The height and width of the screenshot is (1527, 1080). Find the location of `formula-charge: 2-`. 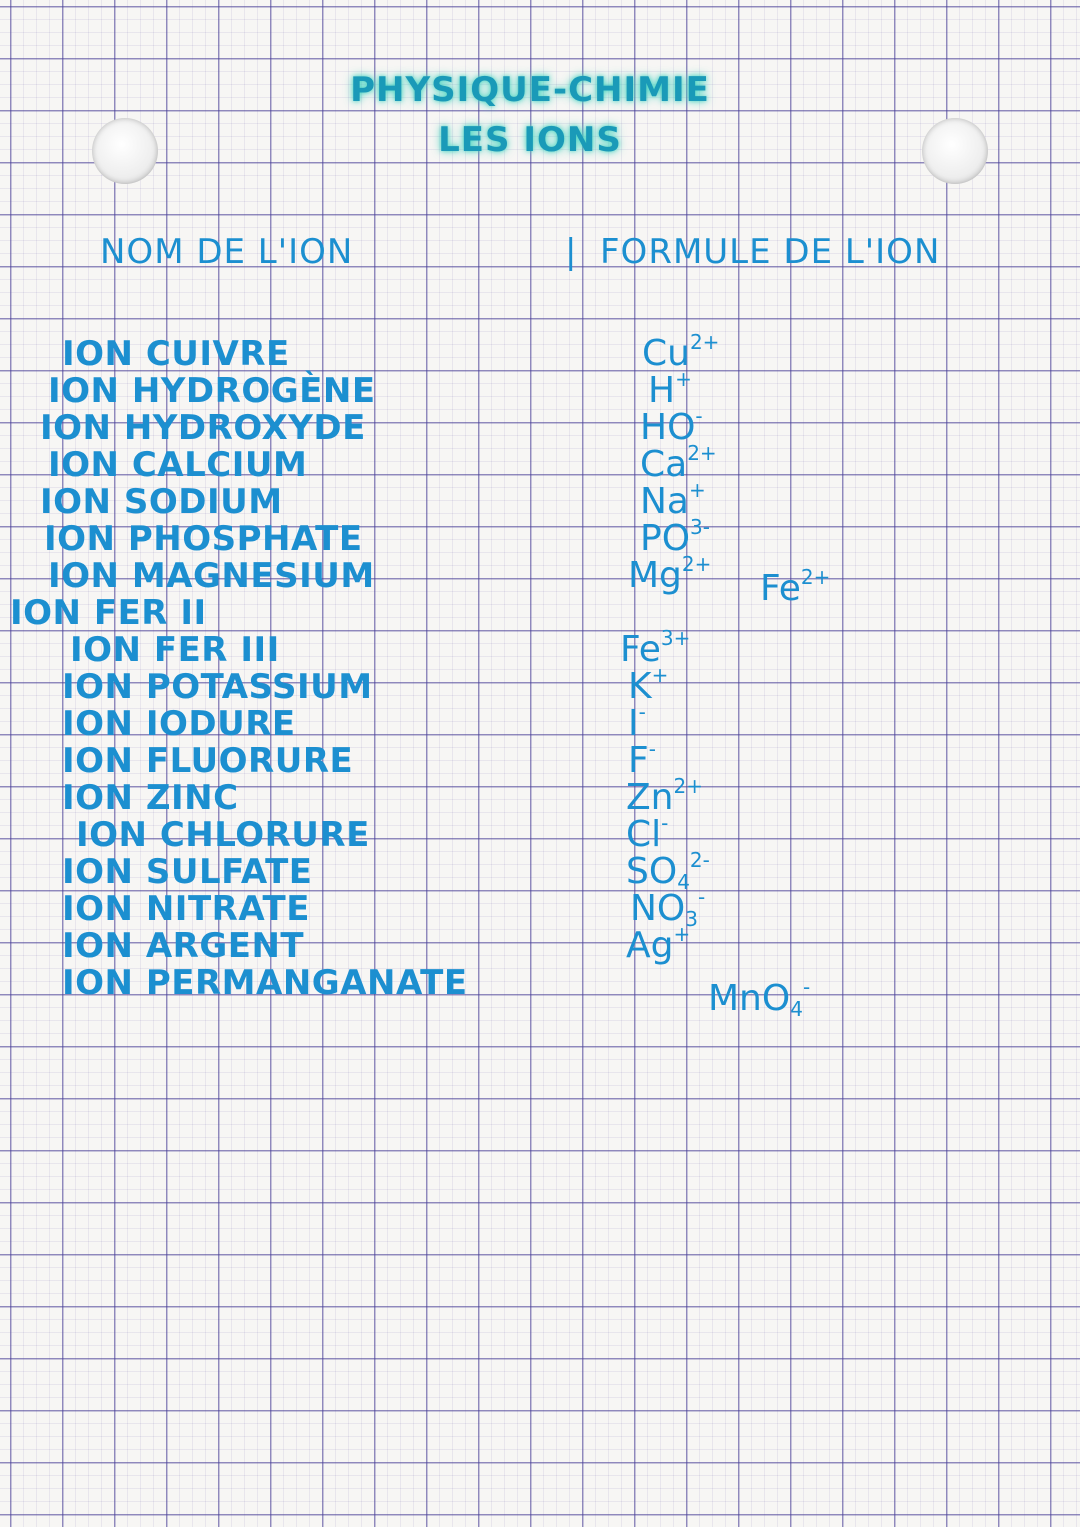

formula-charge: 2- is located at coordinates (699, 860).